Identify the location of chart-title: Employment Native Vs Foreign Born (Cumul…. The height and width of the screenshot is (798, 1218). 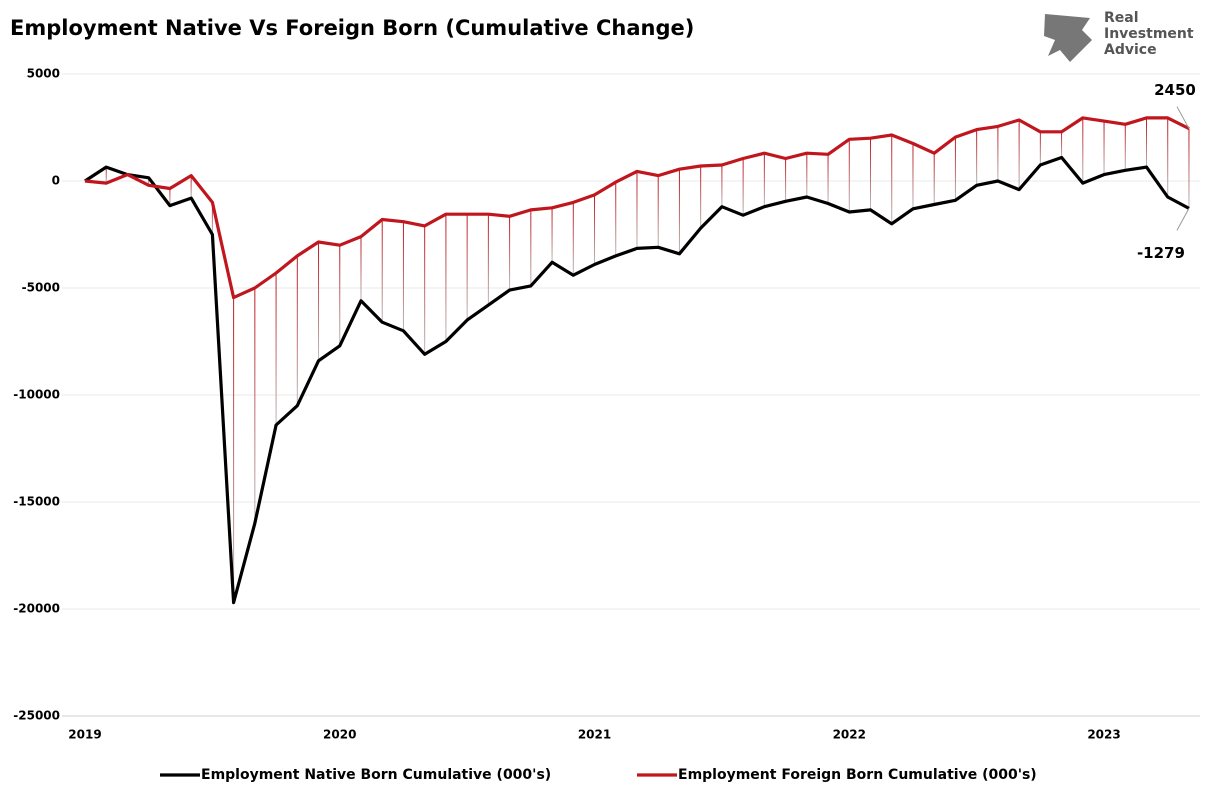
(352, 28).